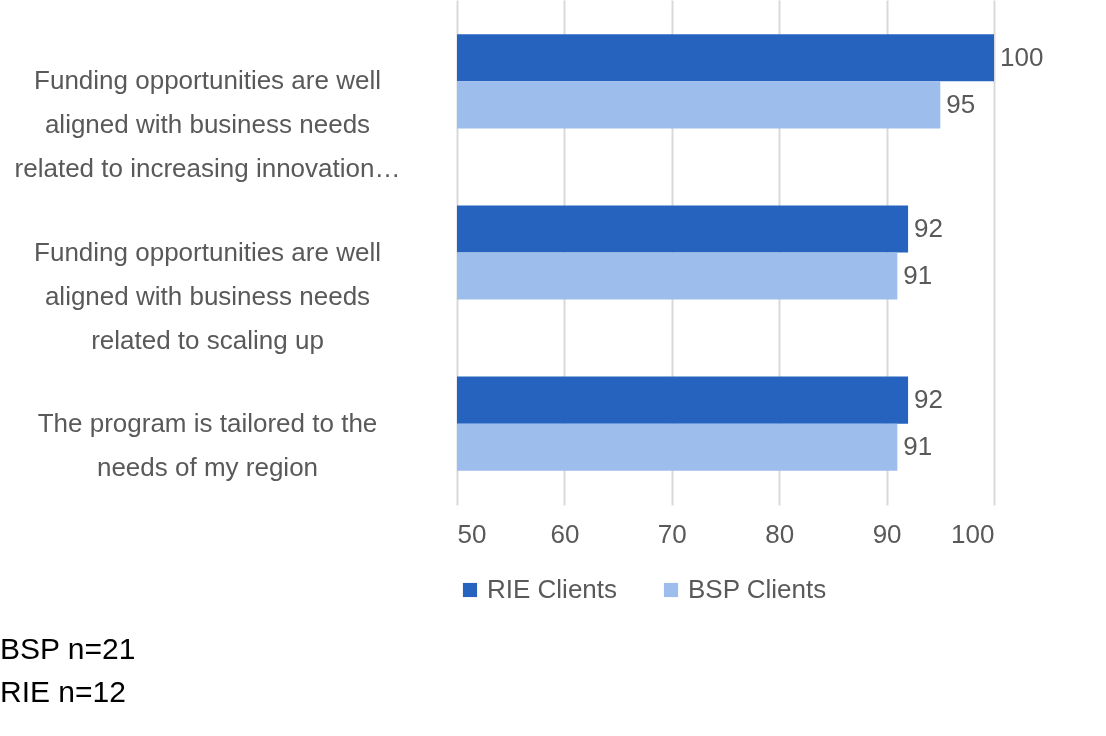 This screenshot has height=736, width=1106. I want to click on x-tick-label: 50, so click(472, 533).